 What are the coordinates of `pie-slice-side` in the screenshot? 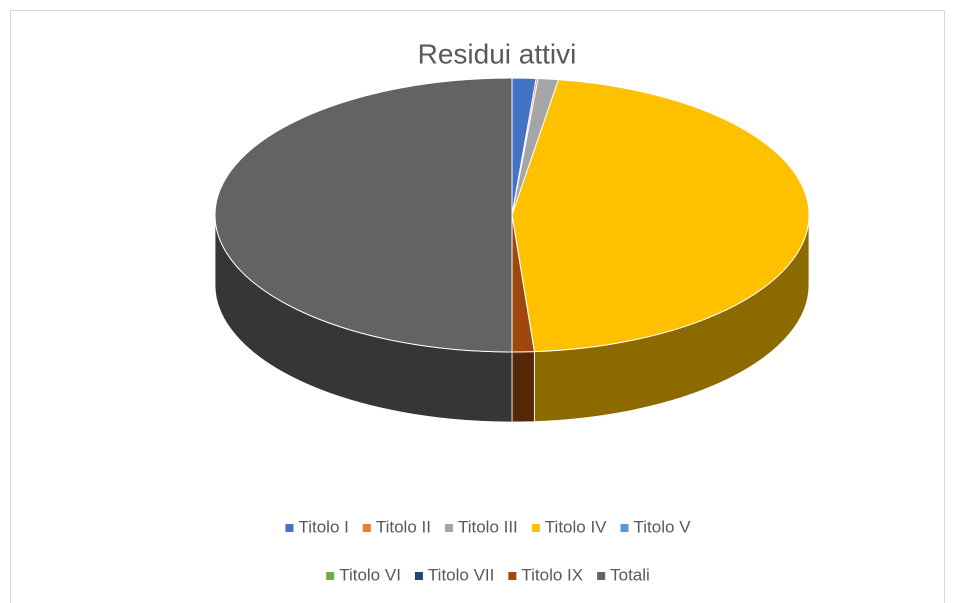 It's located at (523, 387).